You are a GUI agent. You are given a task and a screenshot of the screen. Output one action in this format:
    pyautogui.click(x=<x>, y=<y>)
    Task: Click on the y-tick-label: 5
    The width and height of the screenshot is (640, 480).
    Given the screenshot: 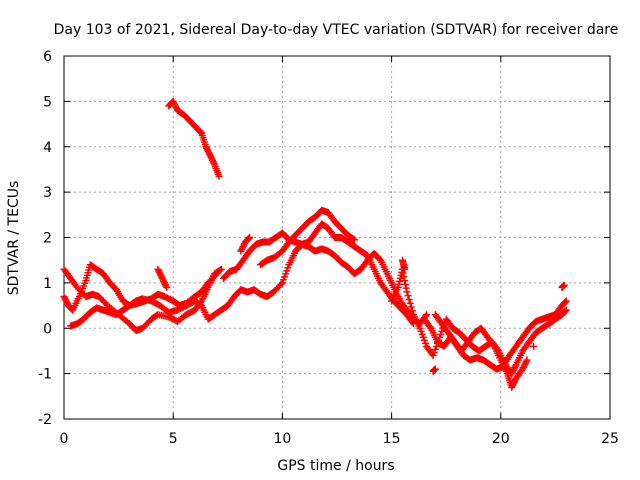 What is the action you would take?
    pyautogui.click(x=47, y=102)
    